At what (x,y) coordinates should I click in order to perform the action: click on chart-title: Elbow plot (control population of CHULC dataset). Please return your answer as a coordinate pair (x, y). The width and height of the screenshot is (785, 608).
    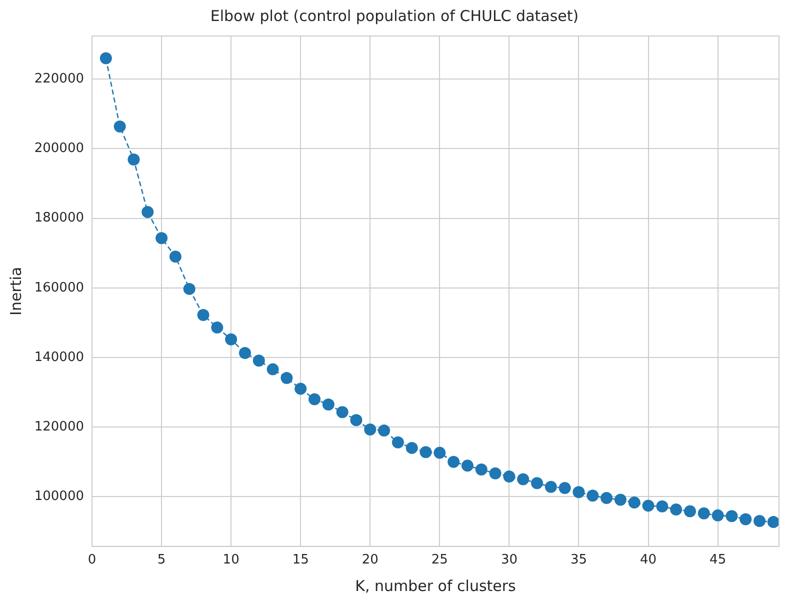
    Looking at the image, I should click on (394, 15).